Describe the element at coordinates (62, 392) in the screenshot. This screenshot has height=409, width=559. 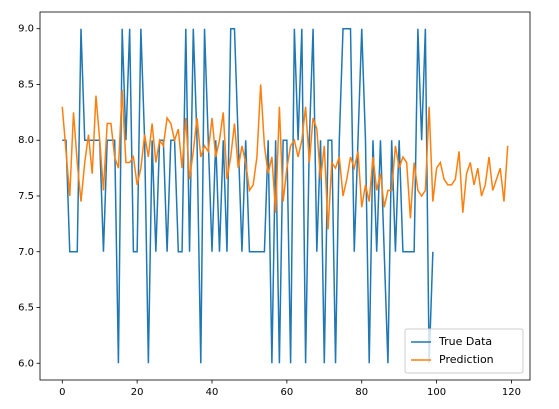
I see `x-tick-label: 0` at that location.